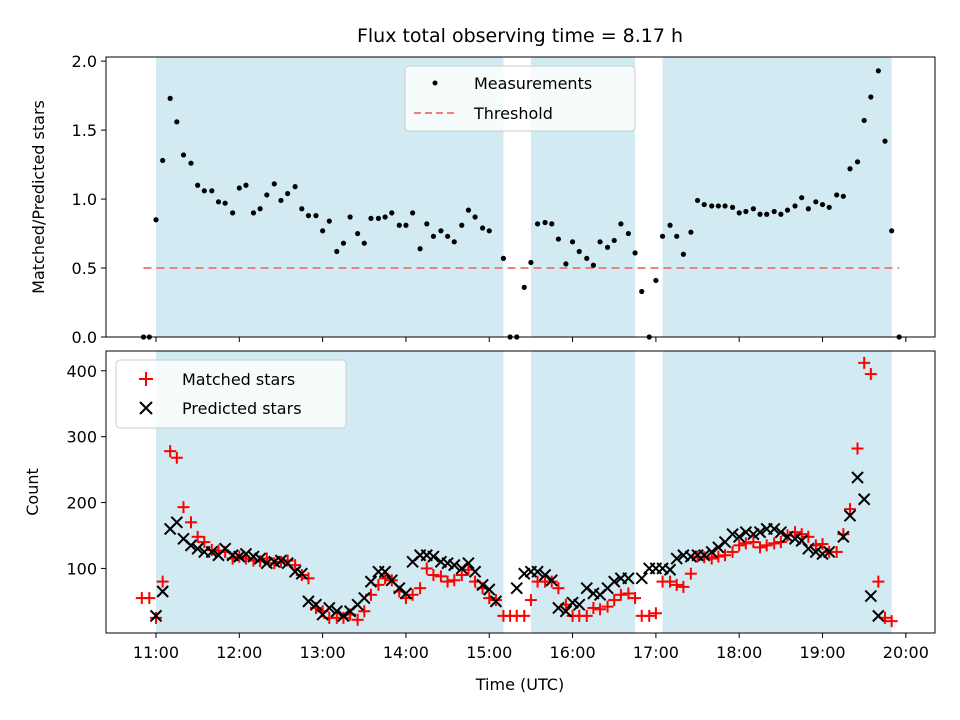  Describe the element at coordinates (531, 339) in the screenshot. I see `top-x-ticks` at that location.